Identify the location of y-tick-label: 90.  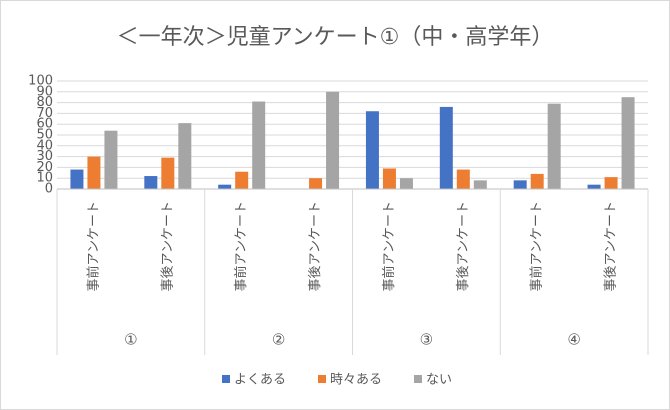
(44, 91).